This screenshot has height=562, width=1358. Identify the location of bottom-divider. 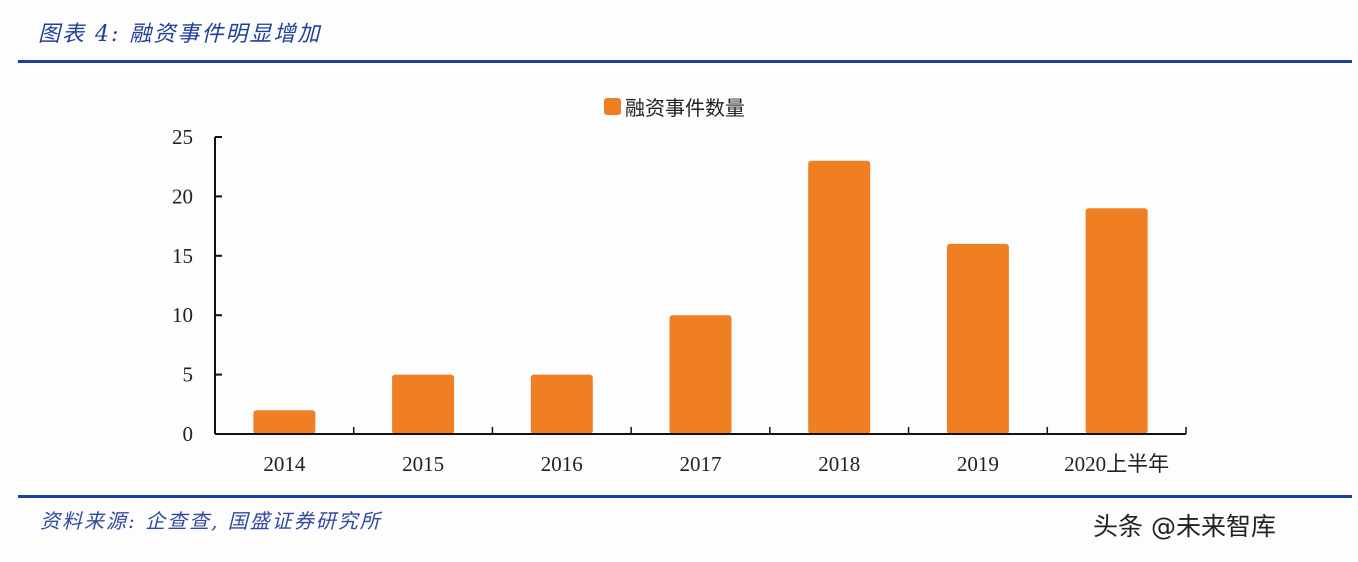
(685, 496).